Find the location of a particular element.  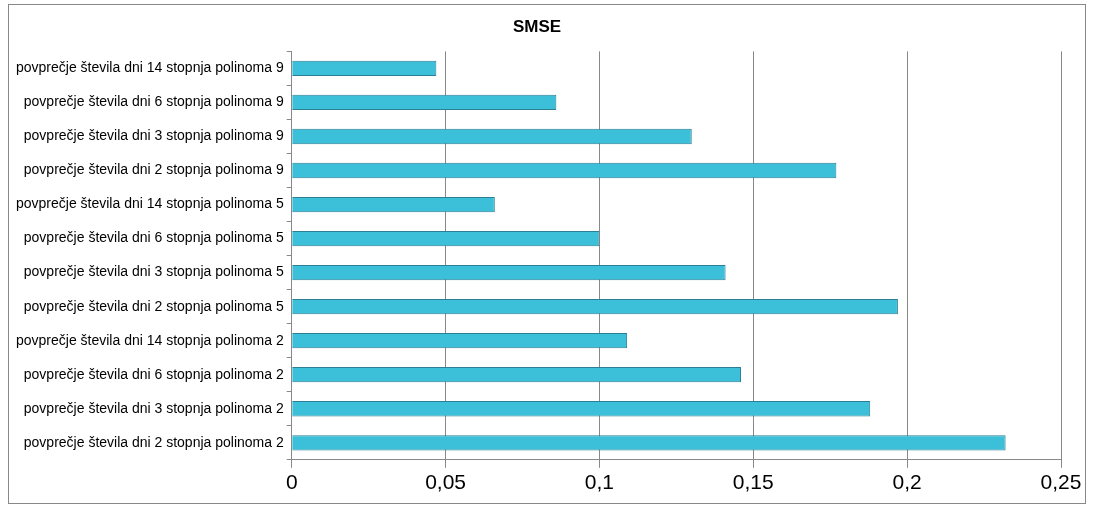

y-tick-label: povprečje števila dni 14 stopnja polinoma 2 is located at coordinates (149, 339).